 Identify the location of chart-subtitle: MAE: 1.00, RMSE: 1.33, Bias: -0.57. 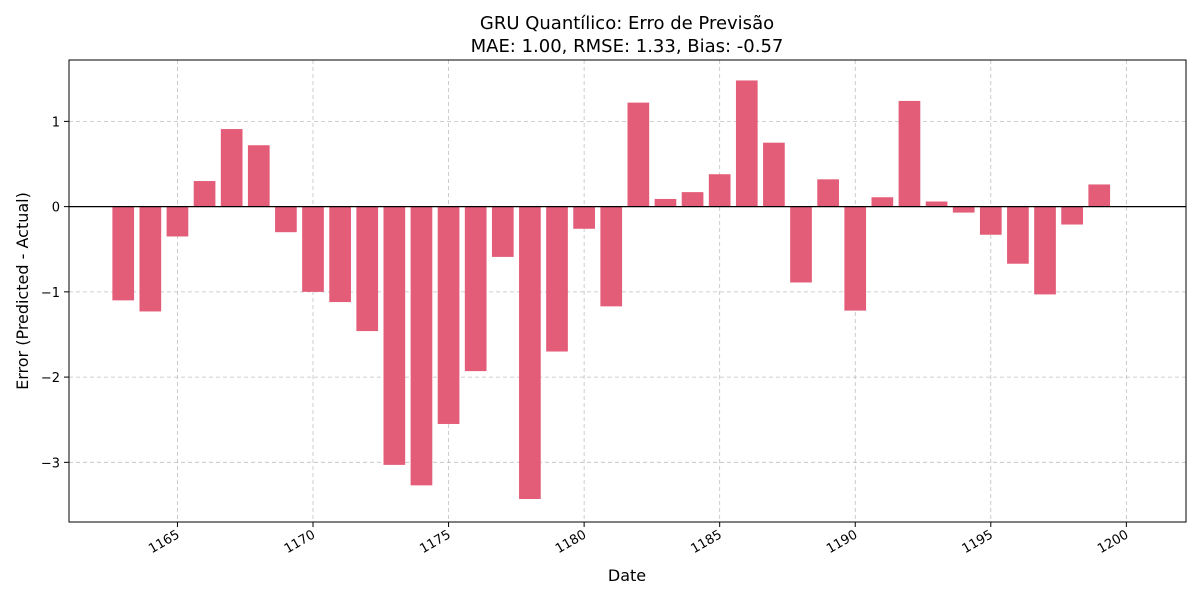
(627, 46).